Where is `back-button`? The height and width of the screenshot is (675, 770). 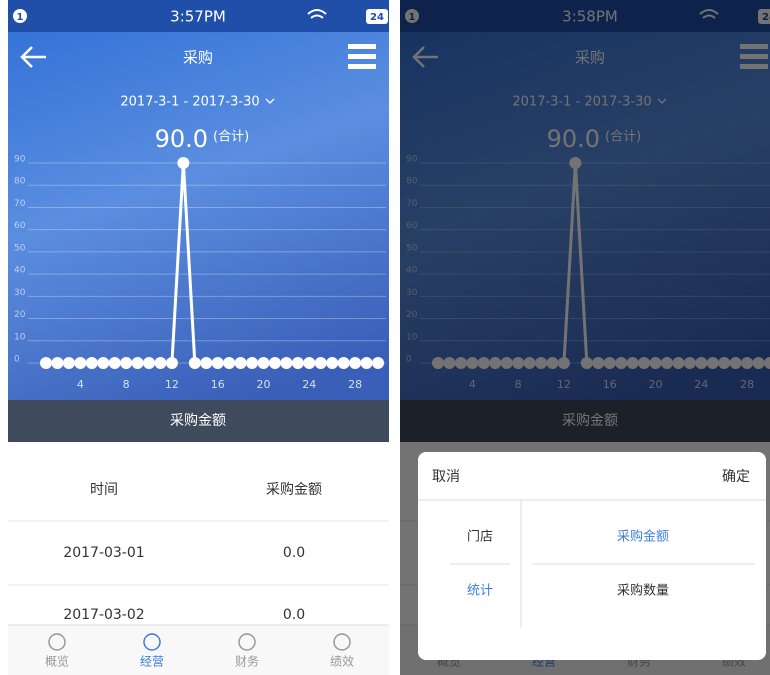 back-button is located at coordinates (33, 57).